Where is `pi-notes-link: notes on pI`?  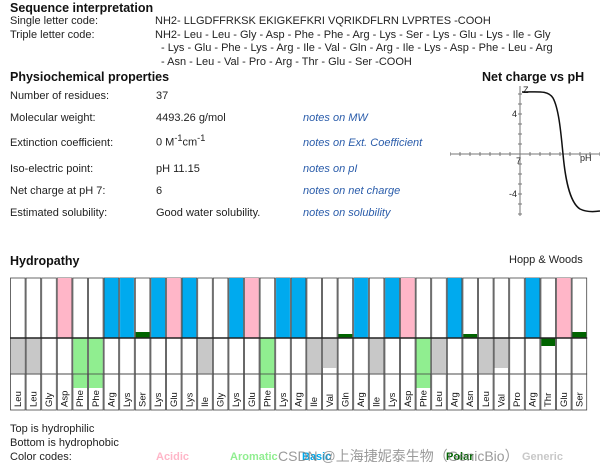
pi-notes-link: notes on pI is located at coordinates (330, 169).